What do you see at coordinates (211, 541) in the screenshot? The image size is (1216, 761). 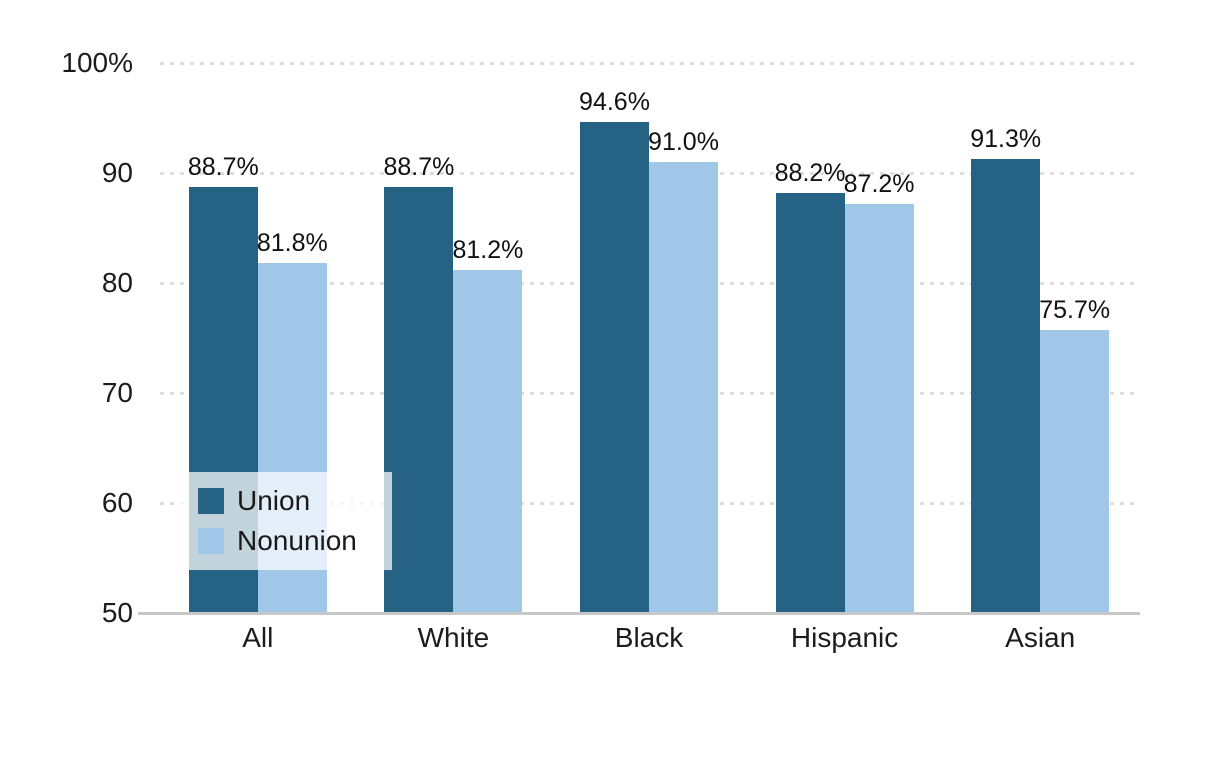 I see `legend-swatch-nonunion` at bounding box center [211, 541].